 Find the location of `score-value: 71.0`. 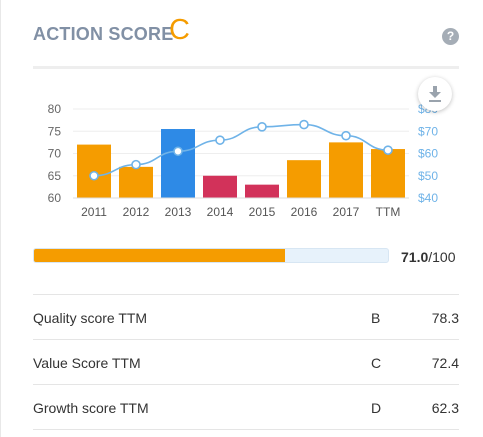

score-value: 71.0 is located at coordinates (415, 257).